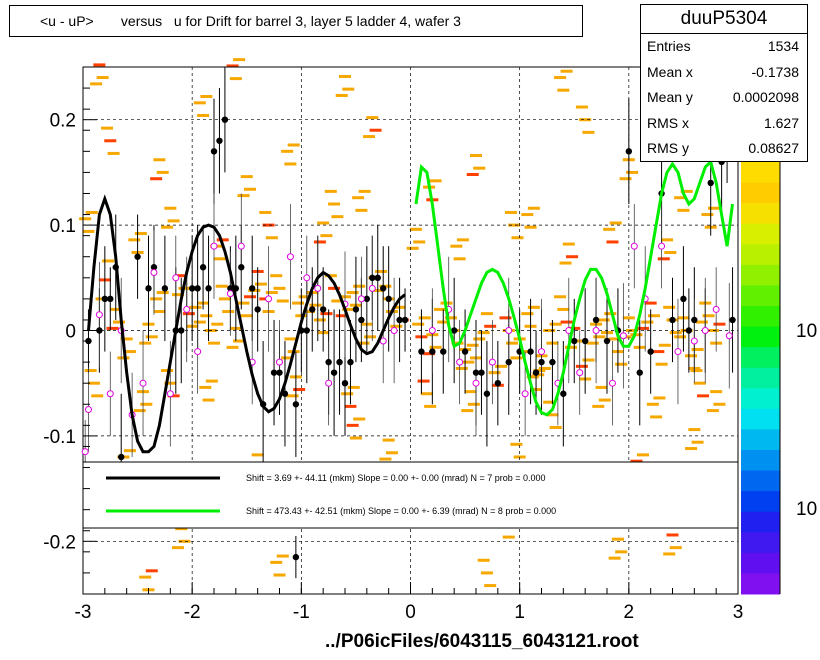 This screenshot has height=660, width=820. What do you see at coordinates (70, 332) in the screenshot?
I see `y-tick-label: 0` at bounding box center [70, 332].